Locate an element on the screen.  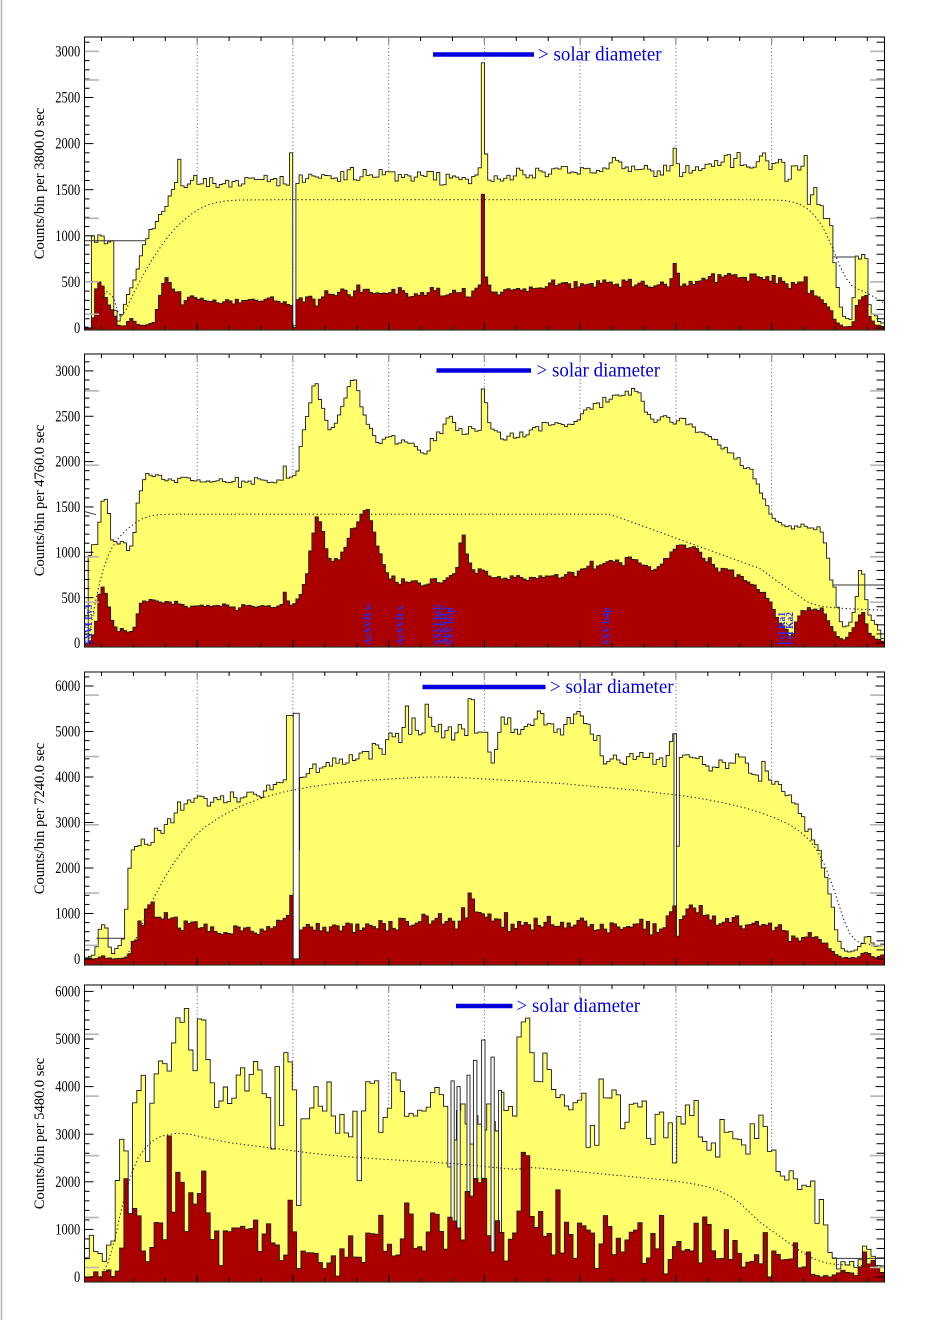
svg-text: SXV ls4p is located at coordinates (606, 626).